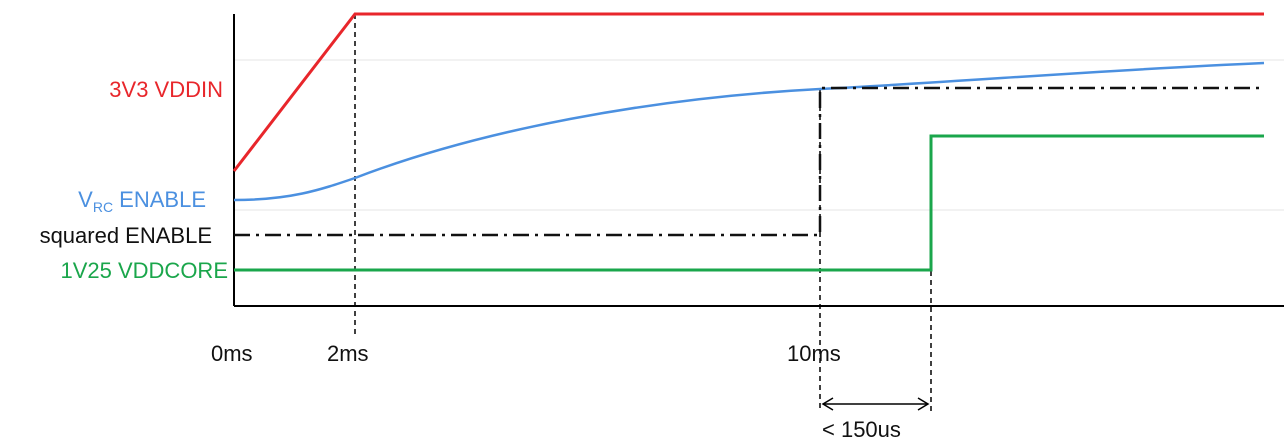  Describe the element at coordinates (166, 89) in the screenshot. I see `label-3v3-vddin: 3V3 VDDIN` at that location.